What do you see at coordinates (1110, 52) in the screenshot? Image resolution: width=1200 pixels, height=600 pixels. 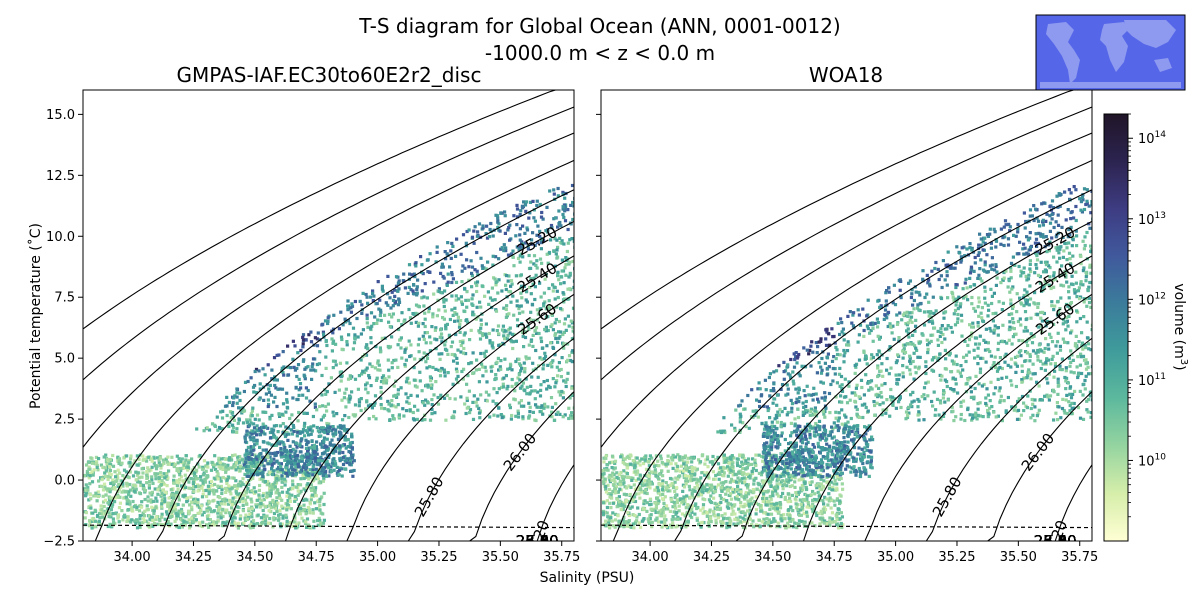 I see `inset-world-map` at bounding box center [1110, 52].